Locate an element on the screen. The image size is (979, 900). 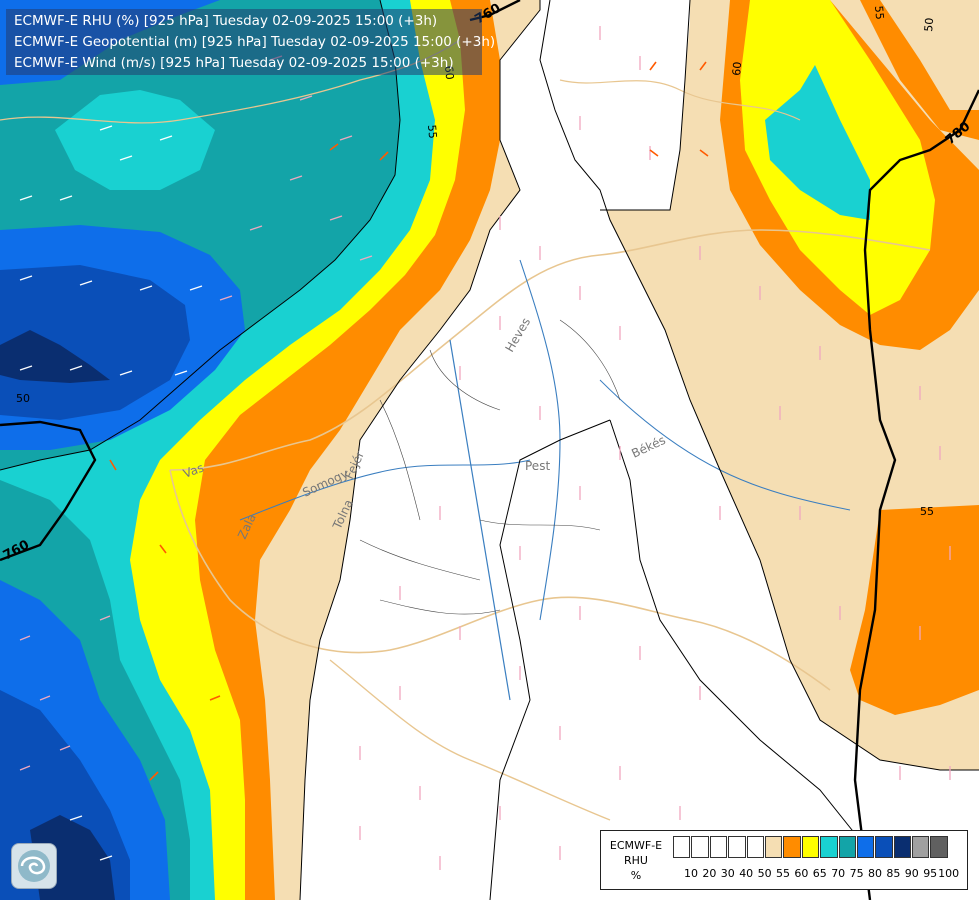
rh-label-55-top: 55 is located at coordinates (432, 131).